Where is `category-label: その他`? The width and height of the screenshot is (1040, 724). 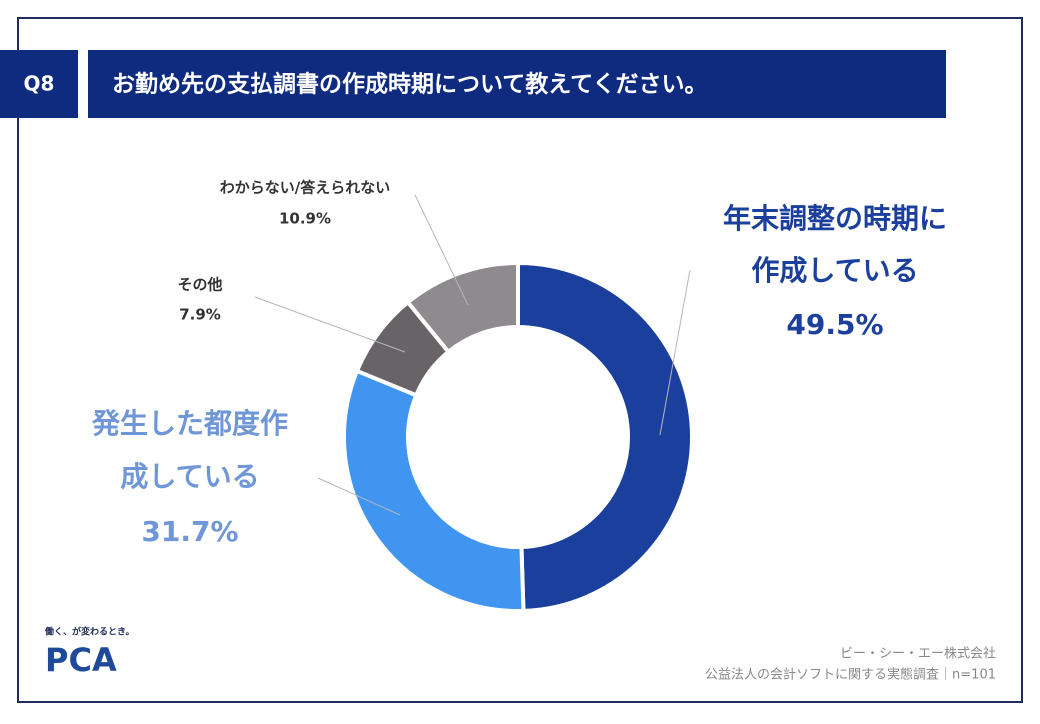 category-label: その他 is located at coordinates (199, 285).